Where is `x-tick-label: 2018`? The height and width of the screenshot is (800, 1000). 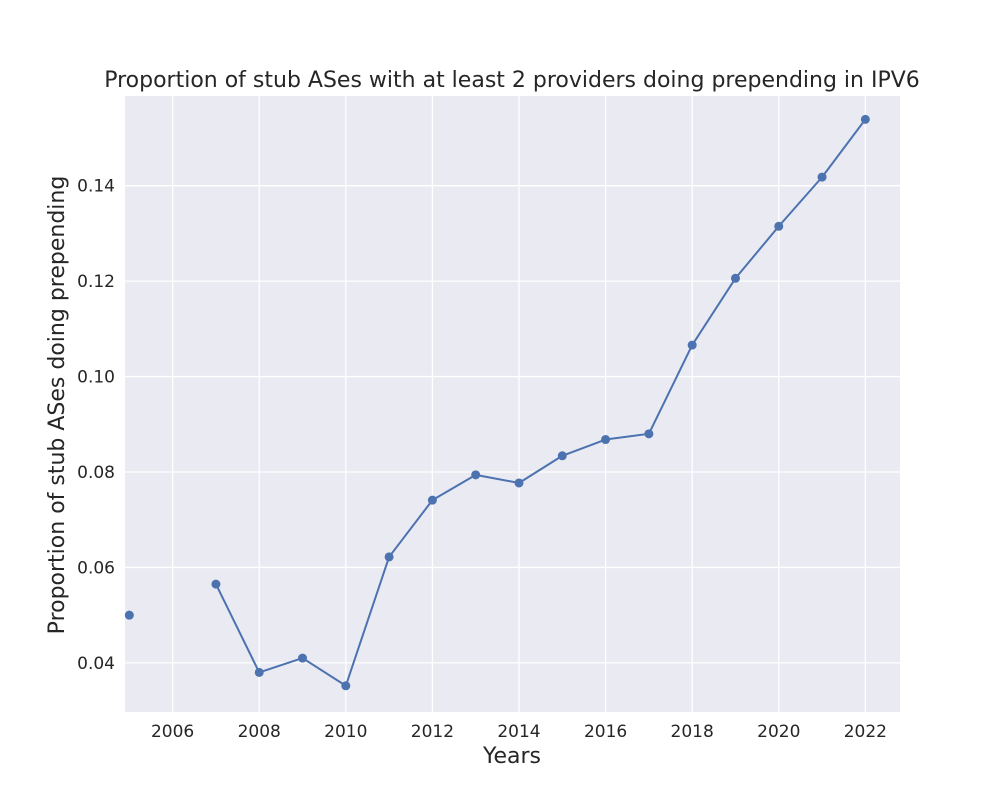
x-tick-label: 2018 is located at coordinates (692, 732).